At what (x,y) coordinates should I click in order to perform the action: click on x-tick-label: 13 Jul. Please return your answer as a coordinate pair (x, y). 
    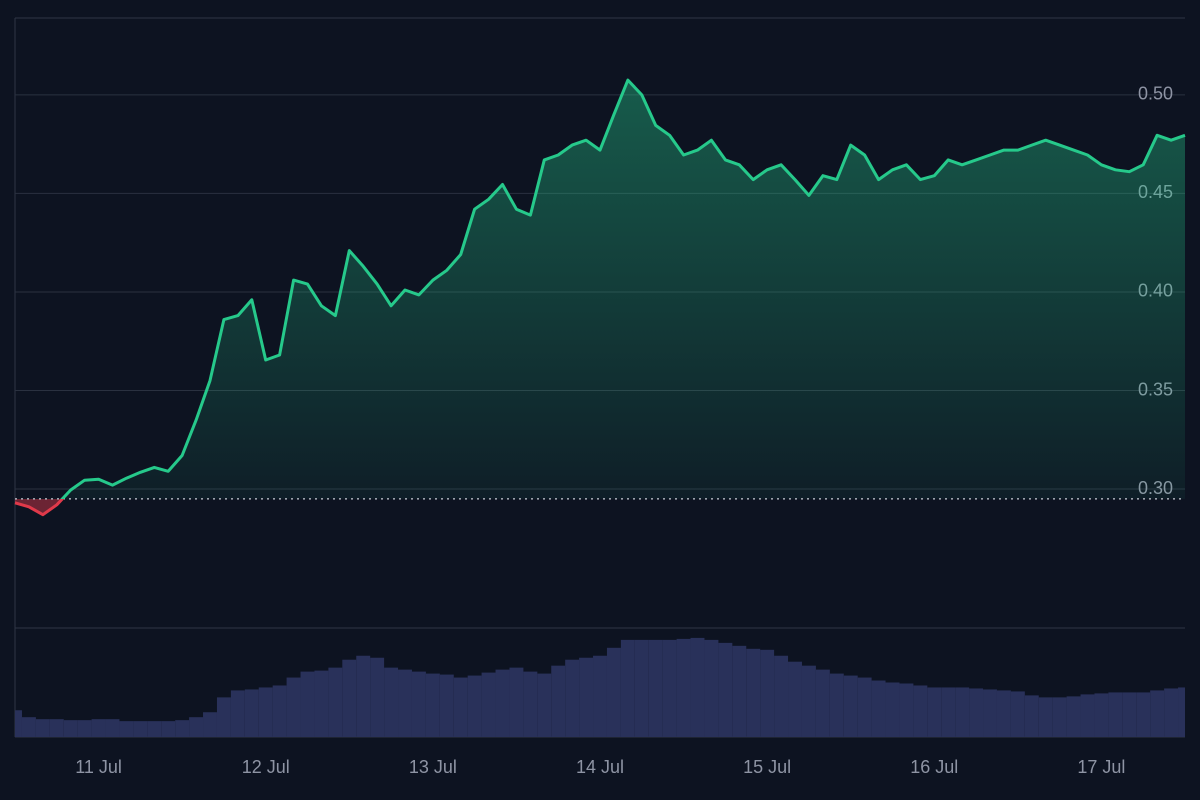
    Looking at the image, I should click on (433, 767).